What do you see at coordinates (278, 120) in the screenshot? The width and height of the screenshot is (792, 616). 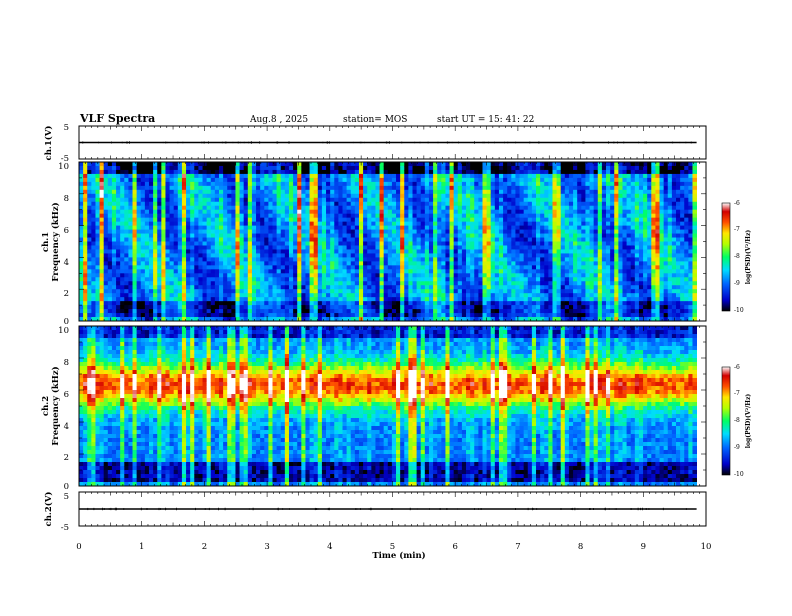 I see `date-label: Aug.8 , 2025` at bounding box center [278, 120].